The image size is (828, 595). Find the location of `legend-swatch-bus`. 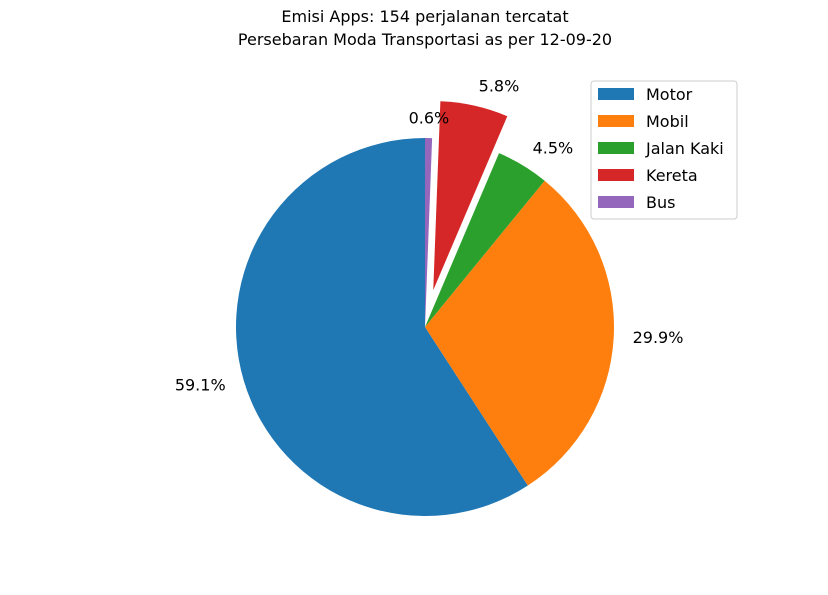

legend-swatch-bus is located at coordinates (616, 202).